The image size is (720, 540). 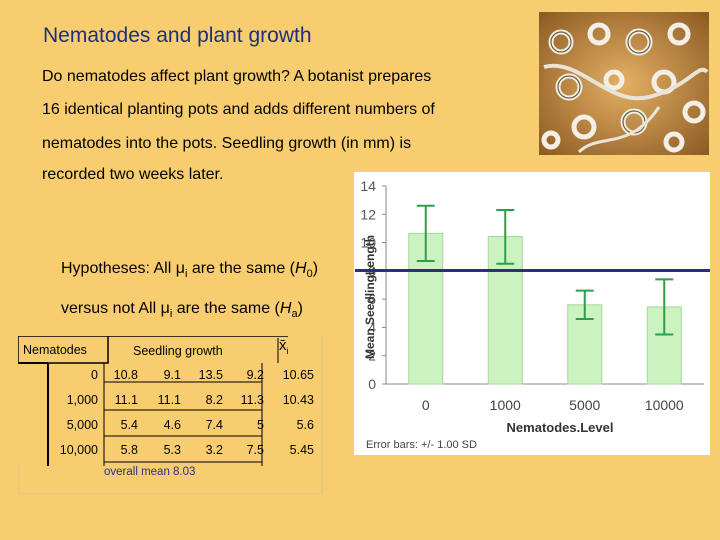 What do you see at coordinates (368, 186) in the screenshot?
I see `y-tick-label: 14` at bounding box center [368, 186].